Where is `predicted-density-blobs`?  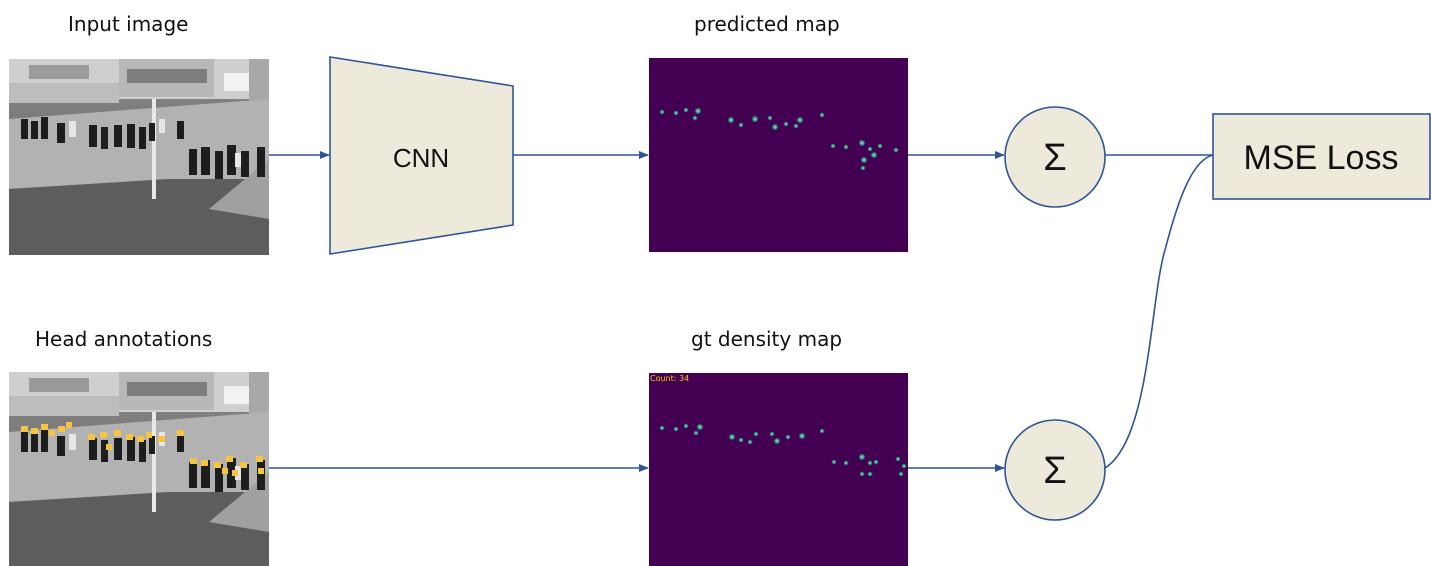 predicted-density-blobs is located at coordinates (779, 139).